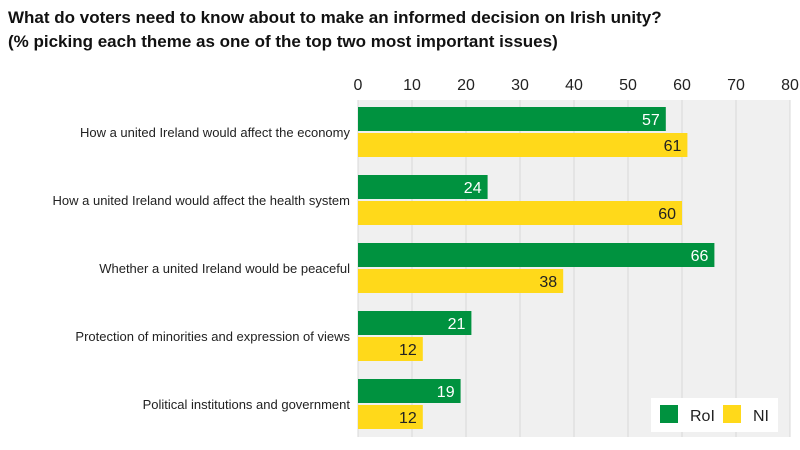  What do you see at coordinates (446, 392) in the screenshot?
I see `data-label: 19` at bounding box center [446, 392].